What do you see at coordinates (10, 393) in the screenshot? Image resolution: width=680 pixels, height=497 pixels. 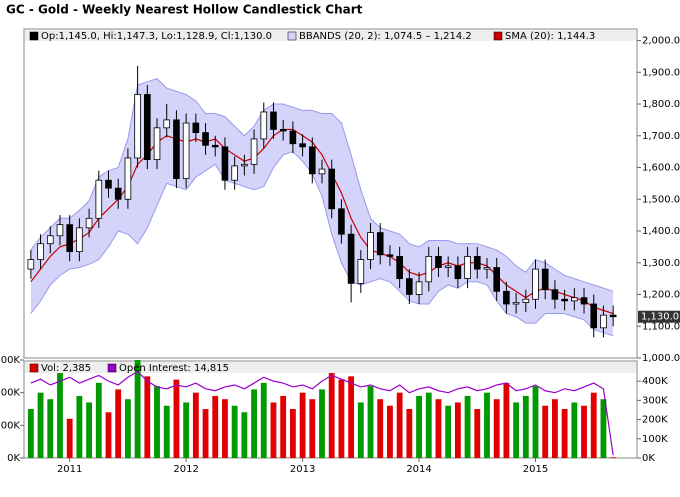 I see `y-tick-label: 200K` at bounding box center [10, 393].